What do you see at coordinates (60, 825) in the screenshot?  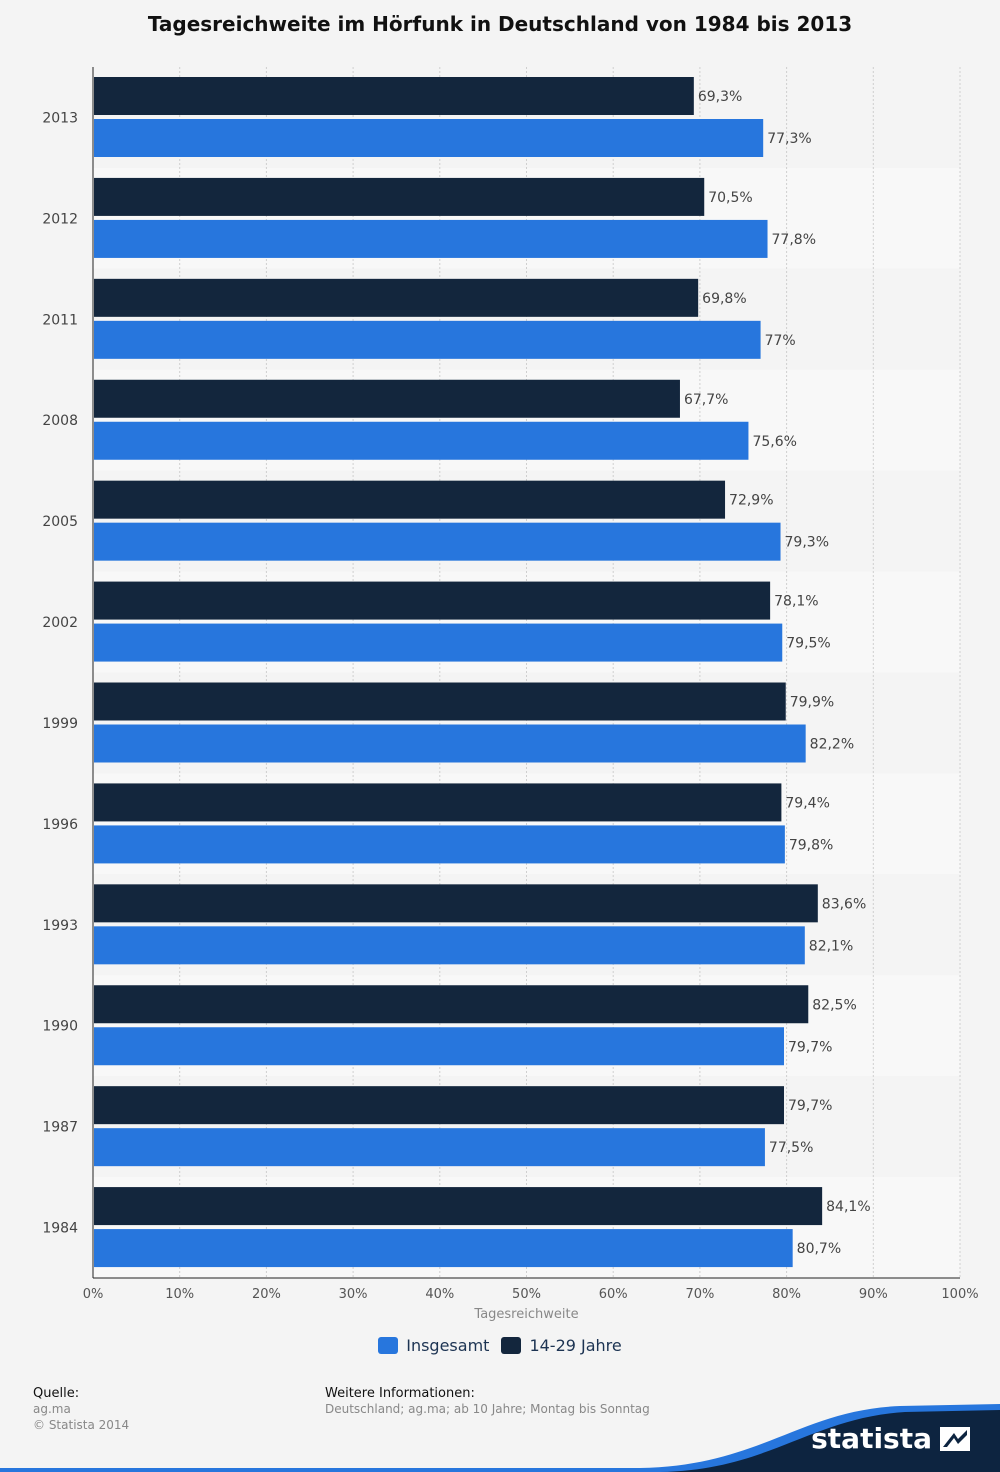 I see `category-label-1996: 1996` at bounding box center [60, 825].